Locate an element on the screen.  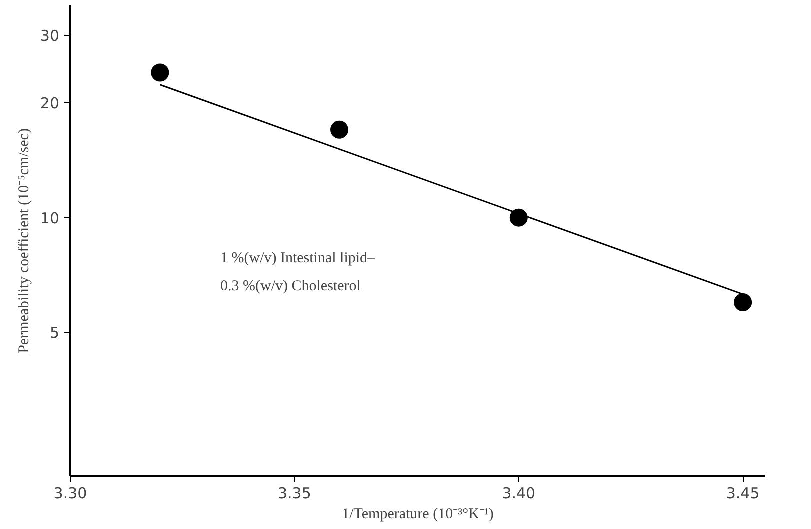
x-axis-title: 1/Temperature (10⁻³°K⁻¹) is located at coordinates (418, 514).